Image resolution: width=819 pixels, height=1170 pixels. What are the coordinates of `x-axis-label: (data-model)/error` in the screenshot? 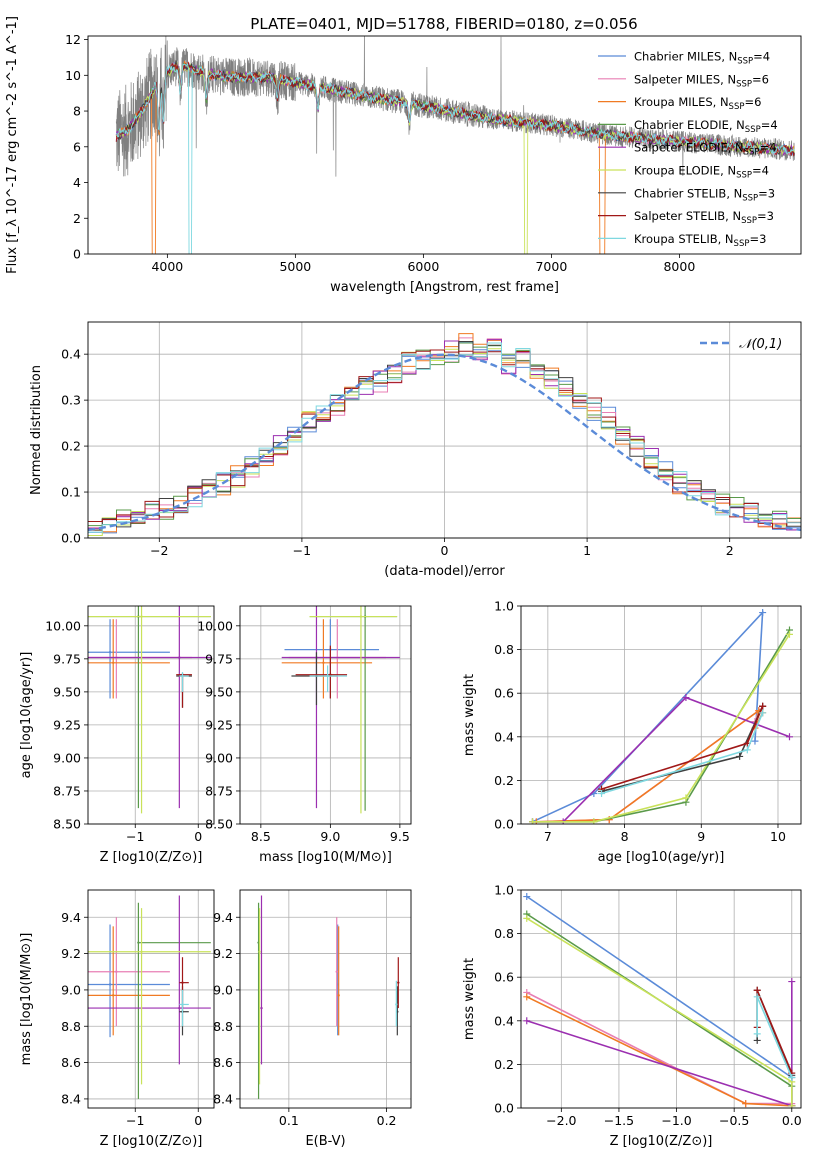 It's located at (444, 571).